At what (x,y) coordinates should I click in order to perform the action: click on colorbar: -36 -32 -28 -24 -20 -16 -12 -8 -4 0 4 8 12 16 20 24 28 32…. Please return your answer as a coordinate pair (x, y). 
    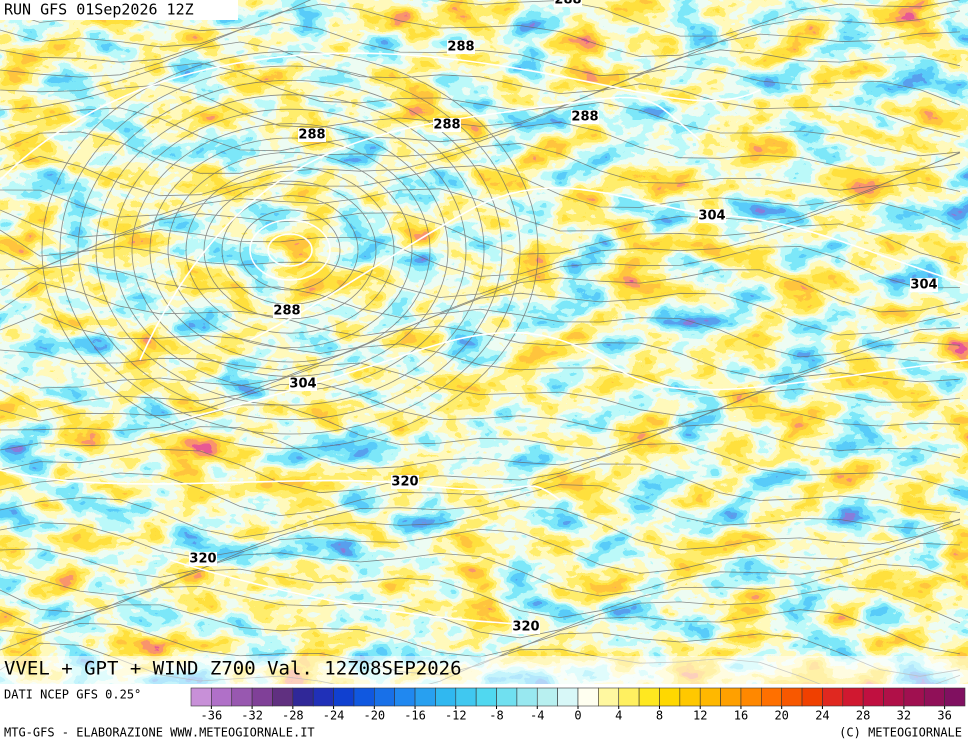
    Looking at the image, I should click on (578, 705).